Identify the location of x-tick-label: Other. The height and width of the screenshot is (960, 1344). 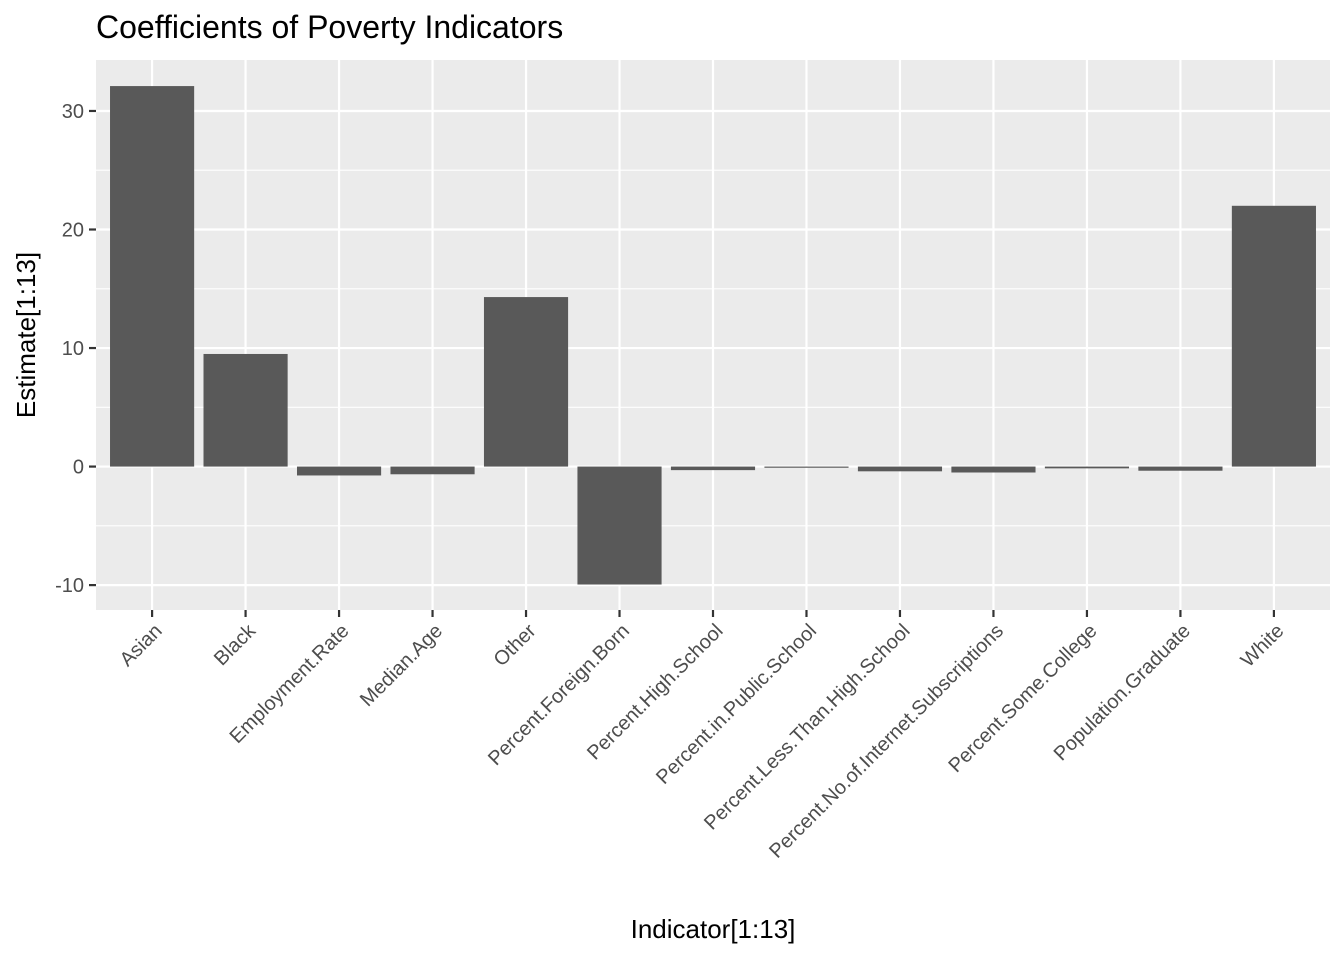
(515, 645).